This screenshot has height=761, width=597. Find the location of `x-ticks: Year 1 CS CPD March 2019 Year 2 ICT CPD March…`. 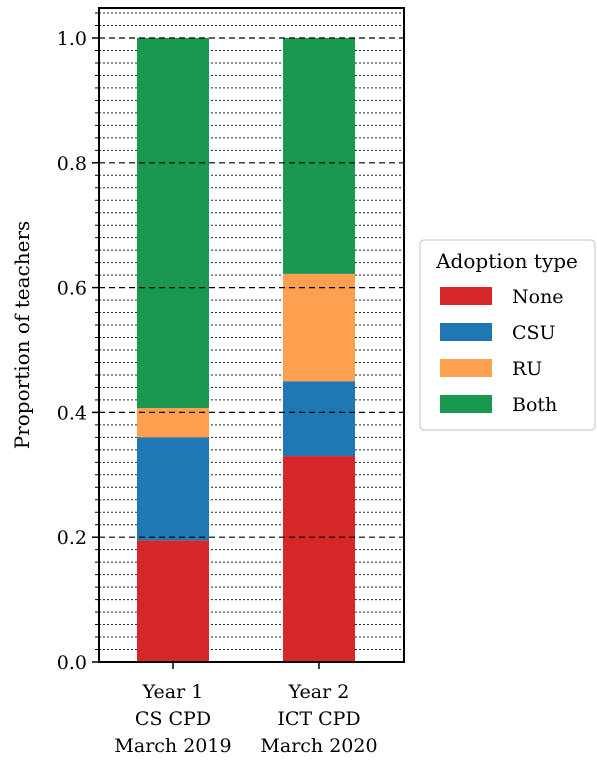

x-ticks: Year 1 CS CPD March 2019 Year 2 ICT CPD March… is located at coordinates (246, 709).